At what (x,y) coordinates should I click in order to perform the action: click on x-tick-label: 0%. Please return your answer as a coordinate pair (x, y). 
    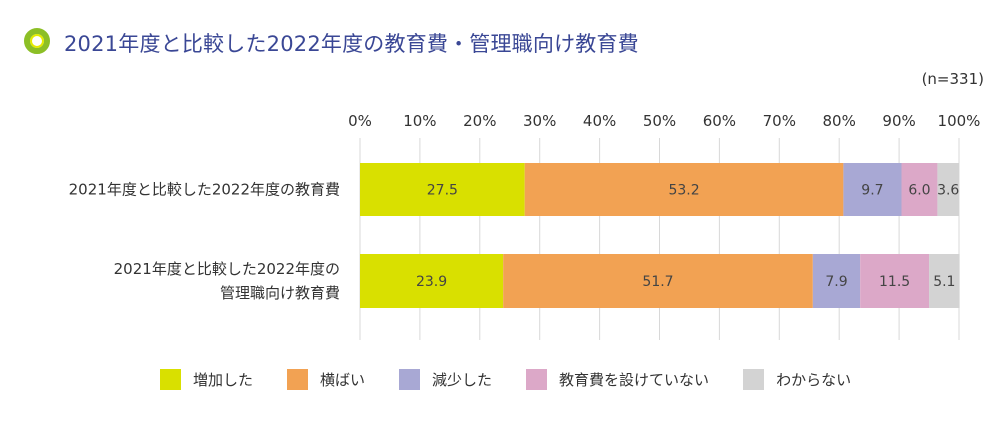
    Looking at the image, I should click on (360, 121).